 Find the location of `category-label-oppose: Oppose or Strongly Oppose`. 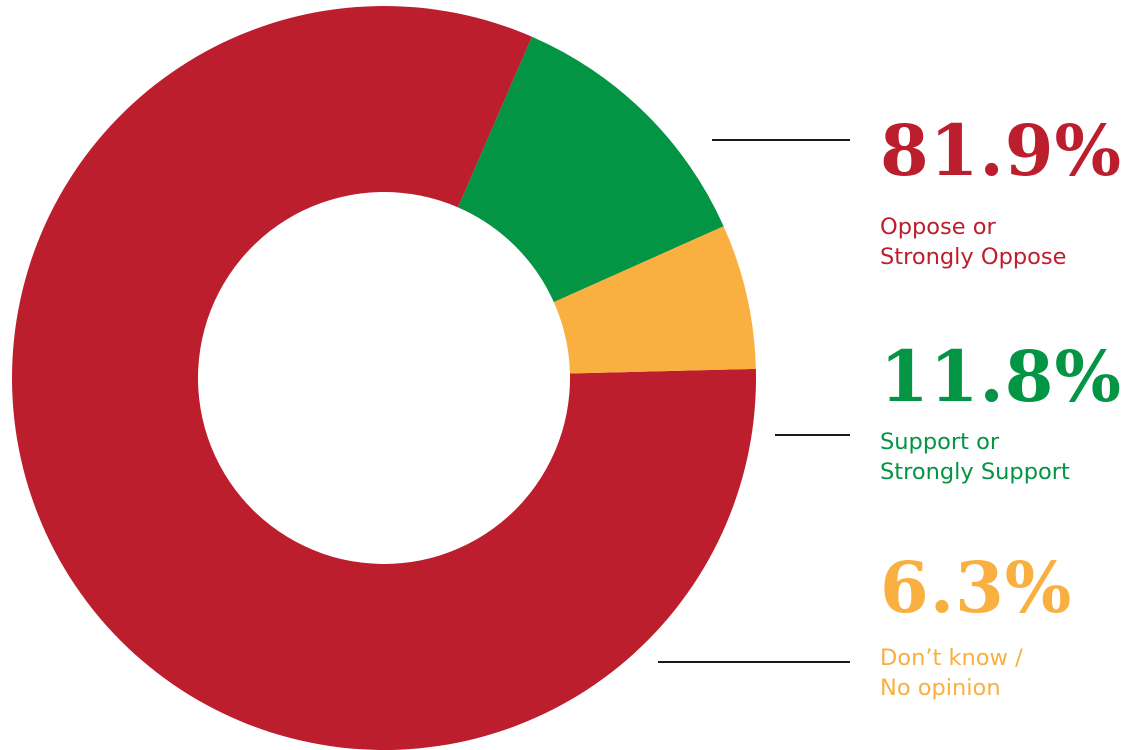

category-label-oppose: Oppose or Strongly Oppose is located at coordinates (973, 242).